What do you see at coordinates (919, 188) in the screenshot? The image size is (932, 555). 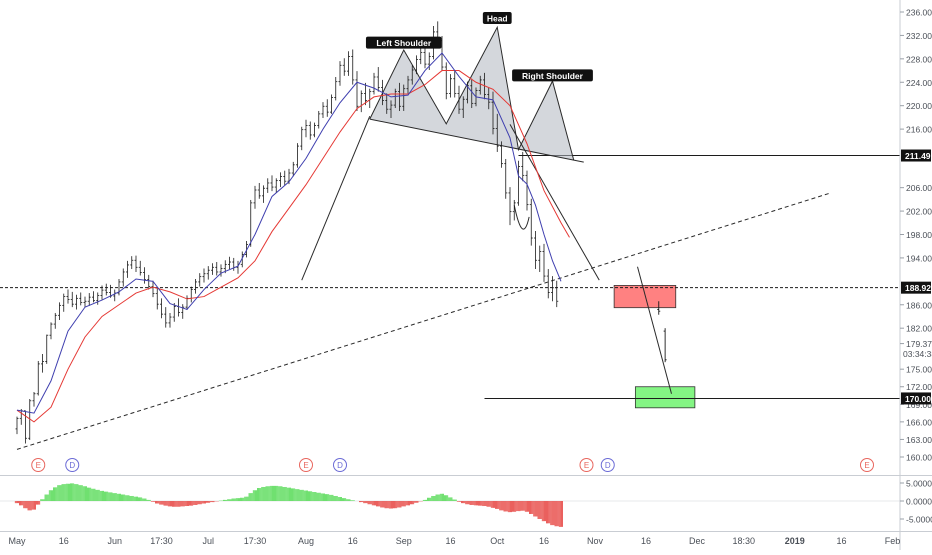 I see `price-tick-label: 206.00` at bounding box center [919, 188].